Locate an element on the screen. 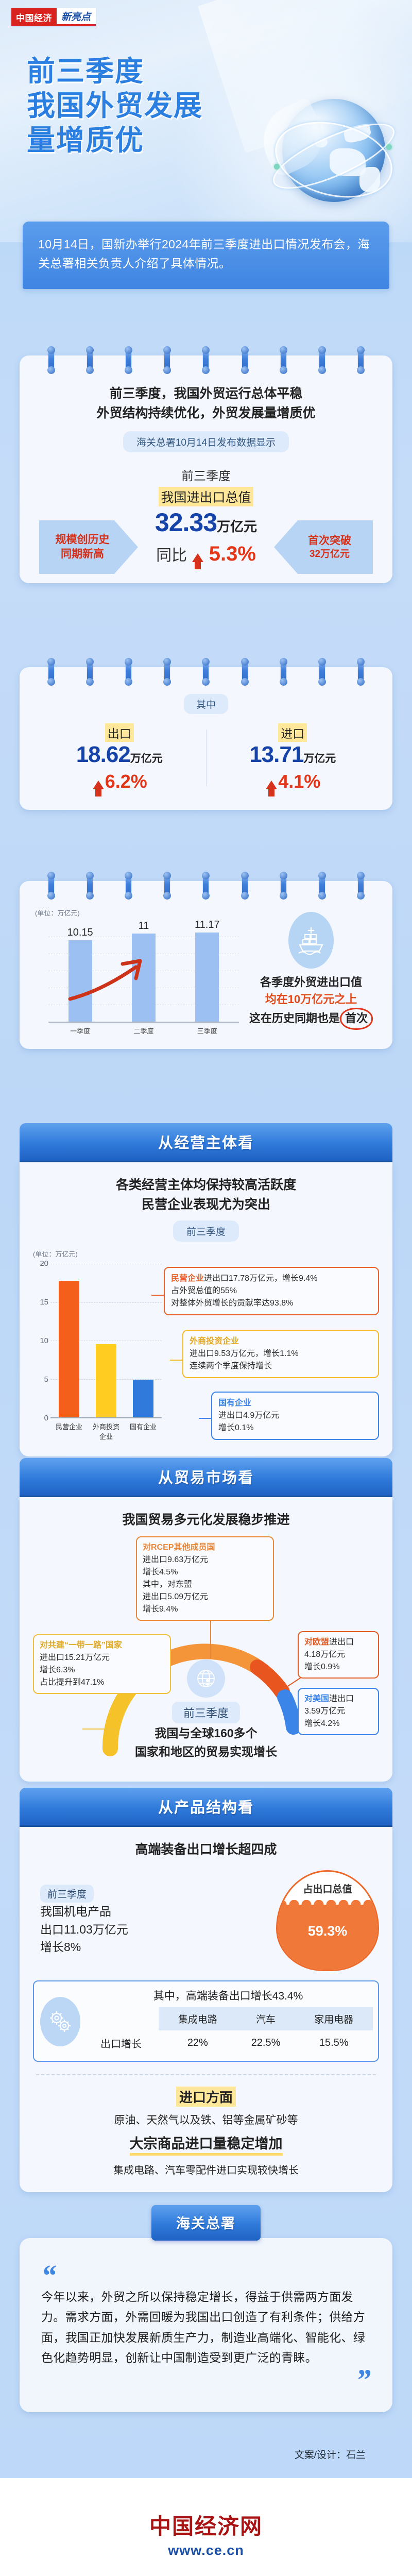  quarterly-note-line1: 各季度外贸进出口值 is located at coordinates (311, 982).